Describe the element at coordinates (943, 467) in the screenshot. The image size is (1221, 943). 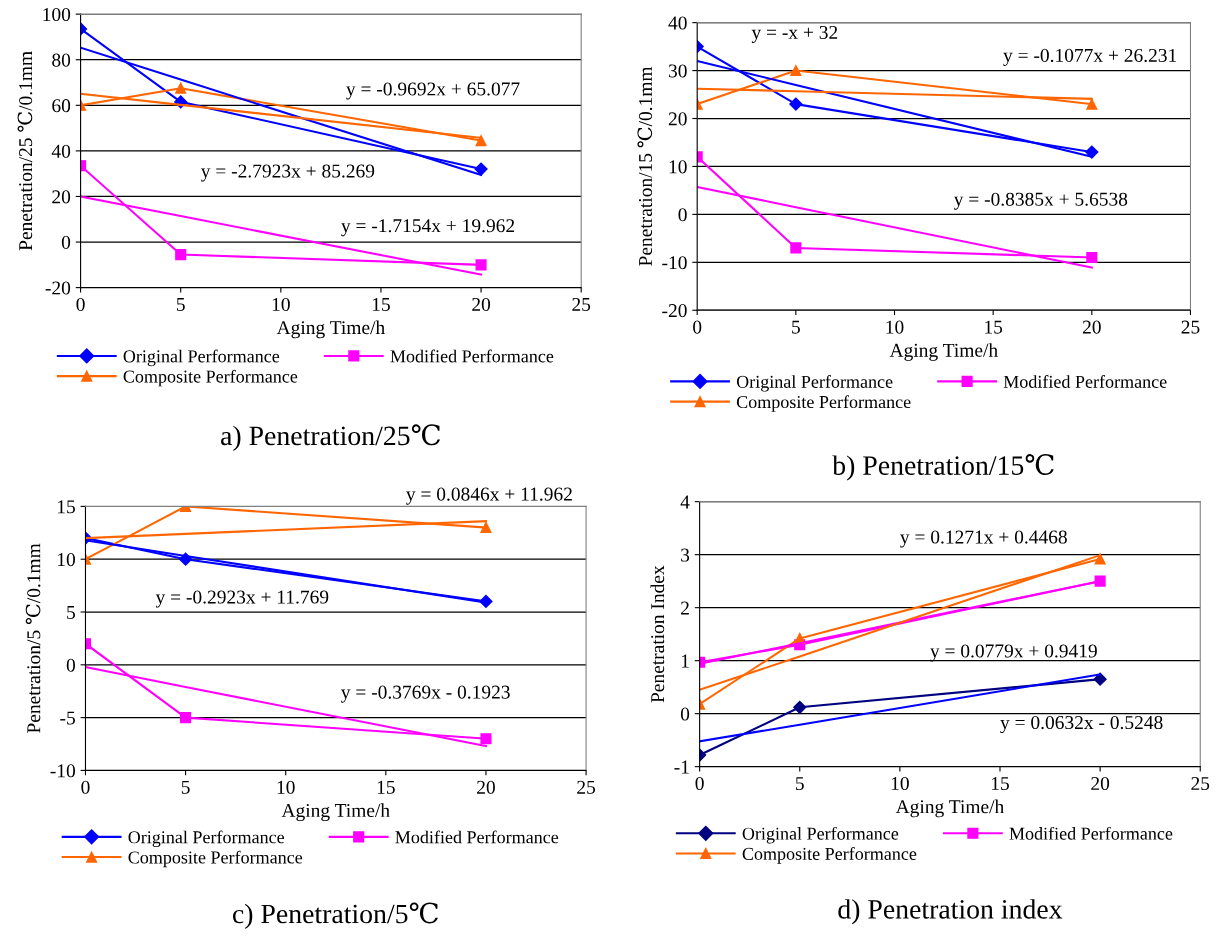
I see `text: b) Penetration/15℃` at that location.